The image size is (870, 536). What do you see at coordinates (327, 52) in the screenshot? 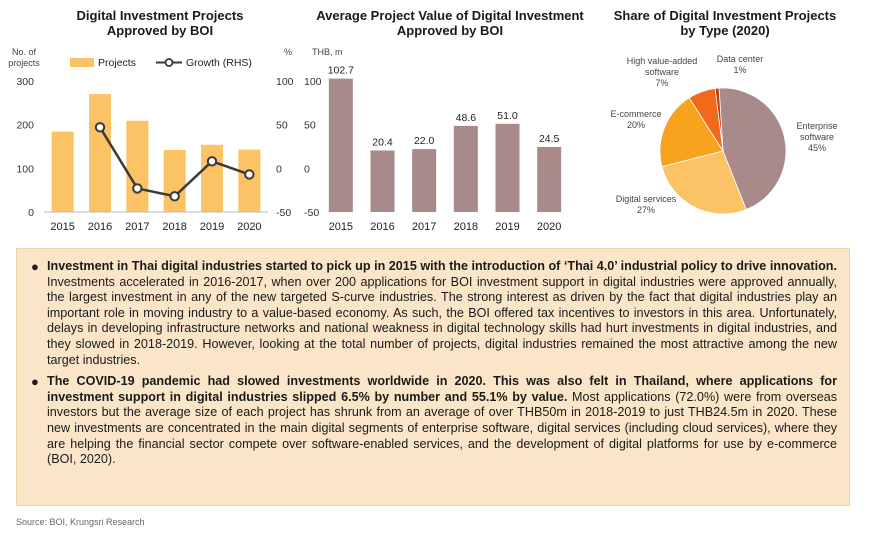
I see `value-axis-unit: THB, m` at bounding box center [327, 52].